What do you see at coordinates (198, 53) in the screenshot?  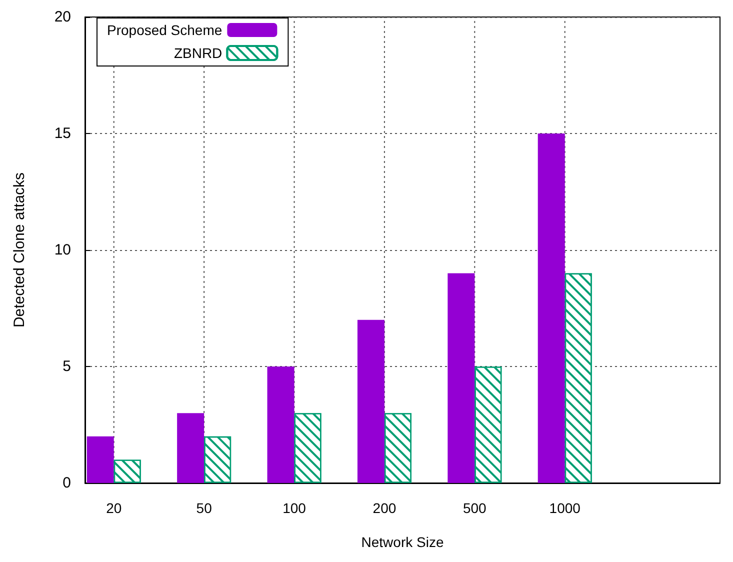 I see `legend-label: ZBNRD` at bounding box center [198, 53].